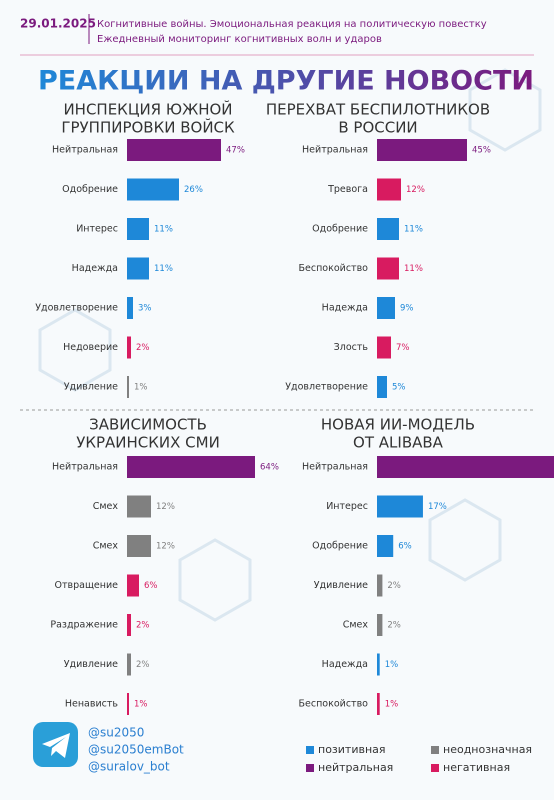 The width and height of the screenshot is (554, 800). Describe the element at coordinates (403, 348) in the screenshot. I see `value-label: 7%` at that location.